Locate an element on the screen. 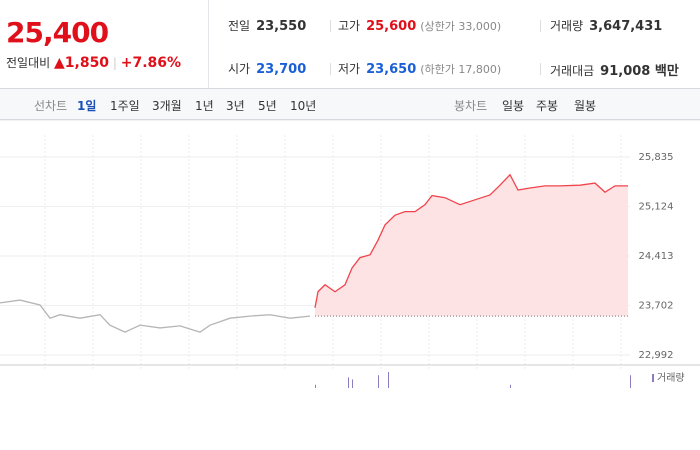  area-fill is located at coordinates (471, 245).